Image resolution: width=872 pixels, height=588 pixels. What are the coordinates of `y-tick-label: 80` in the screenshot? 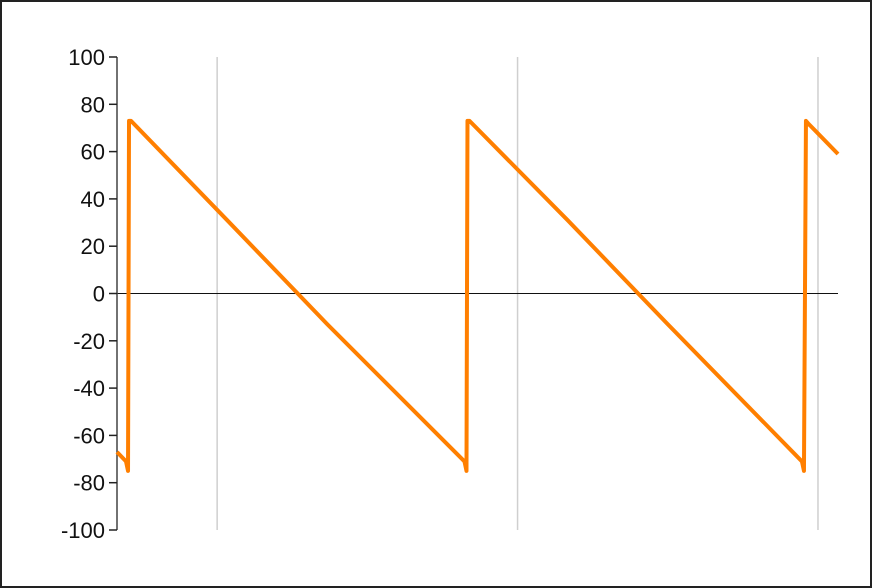 It's located at (93, 104).